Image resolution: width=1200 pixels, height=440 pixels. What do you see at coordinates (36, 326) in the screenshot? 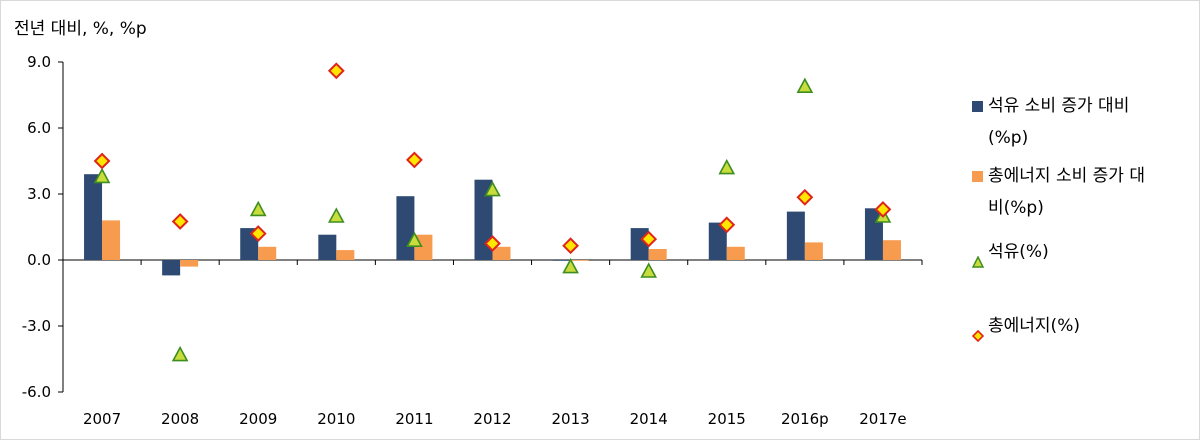
I see `y-tick-label: -3.0` at bounding box center [36, 326].